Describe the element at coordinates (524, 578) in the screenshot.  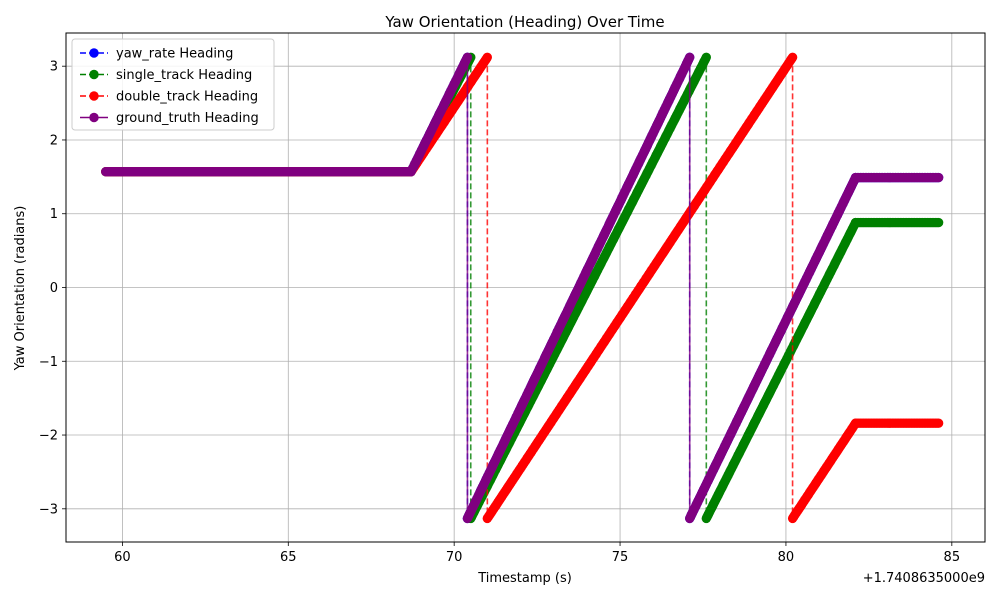
I see `x-axis-label: Timestamp (s)` at that location.